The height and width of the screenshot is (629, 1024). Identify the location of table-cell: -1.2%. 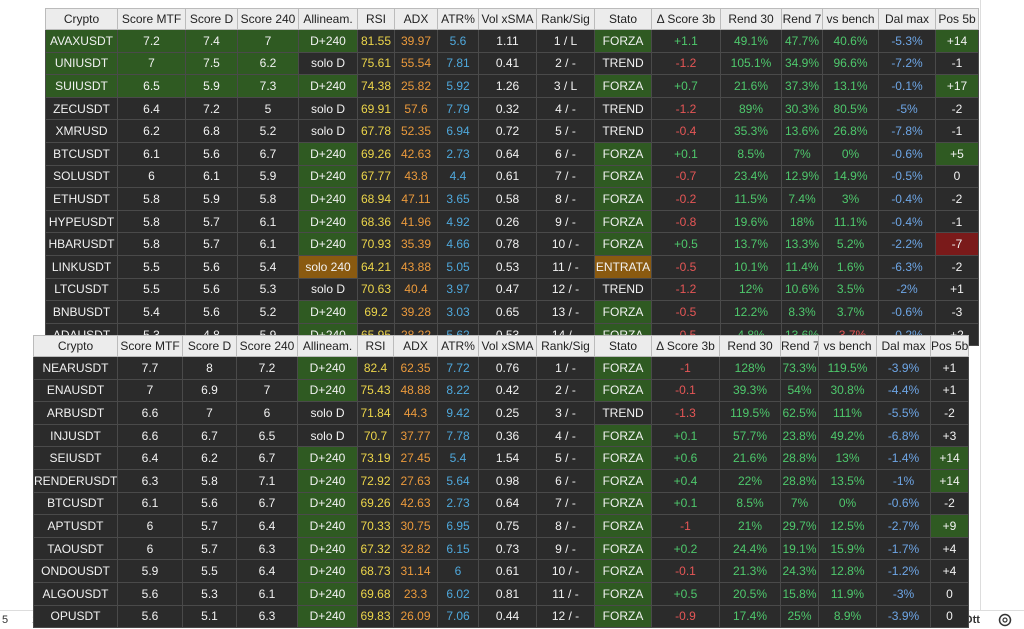
(903, 571).